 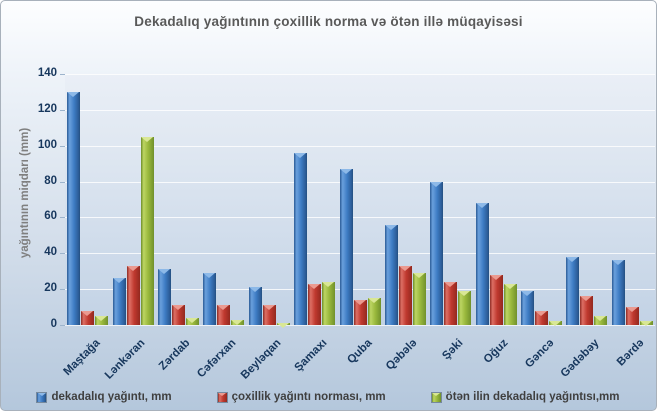 I want to click on legend-item: dekadalıq yağıntı, mm, so click(x=104, y=397).